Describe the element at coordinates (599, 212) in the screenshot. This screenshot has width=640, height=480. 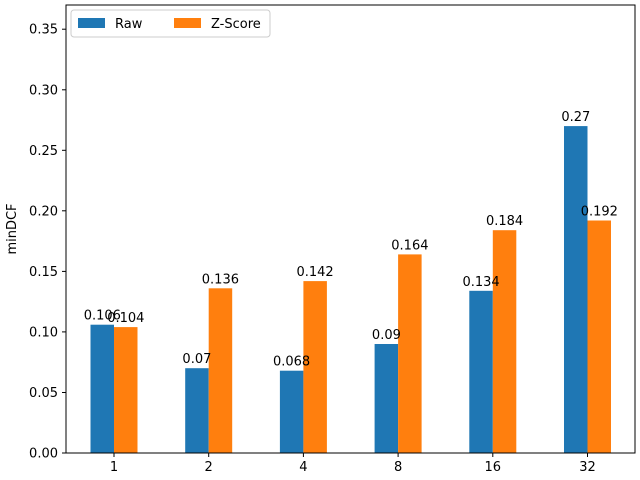
I see `data-label-z-score-32: 0.192` at that location.